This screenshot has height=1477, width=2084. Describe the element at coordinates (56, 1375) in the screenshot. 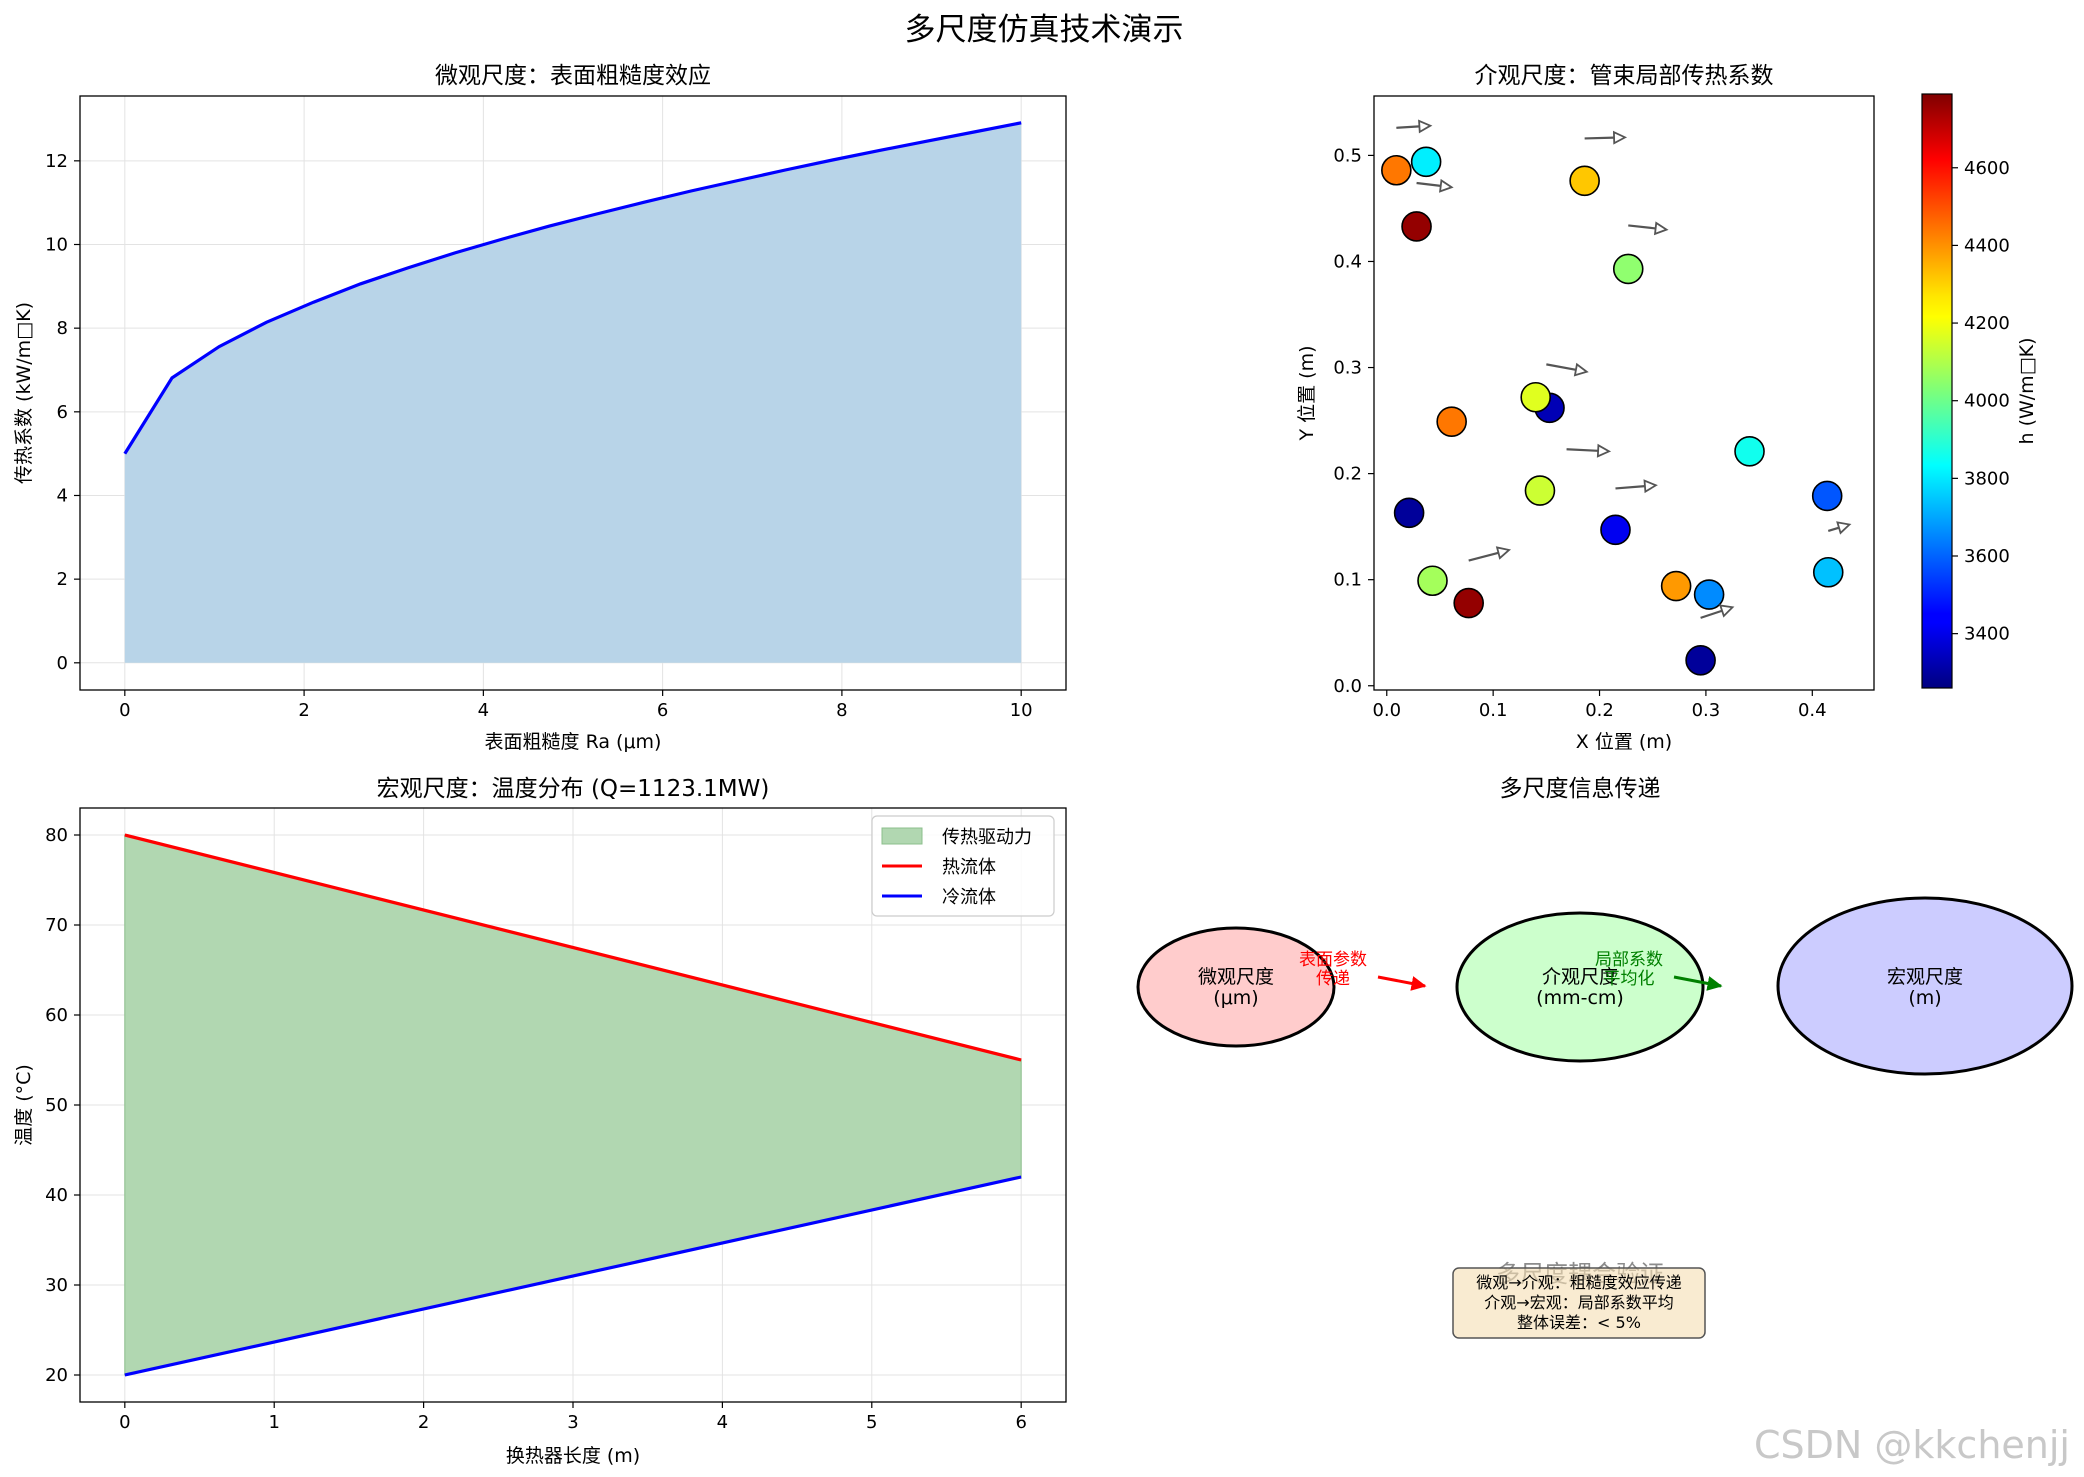

I see `macro-ytick-label: 20` at that location.